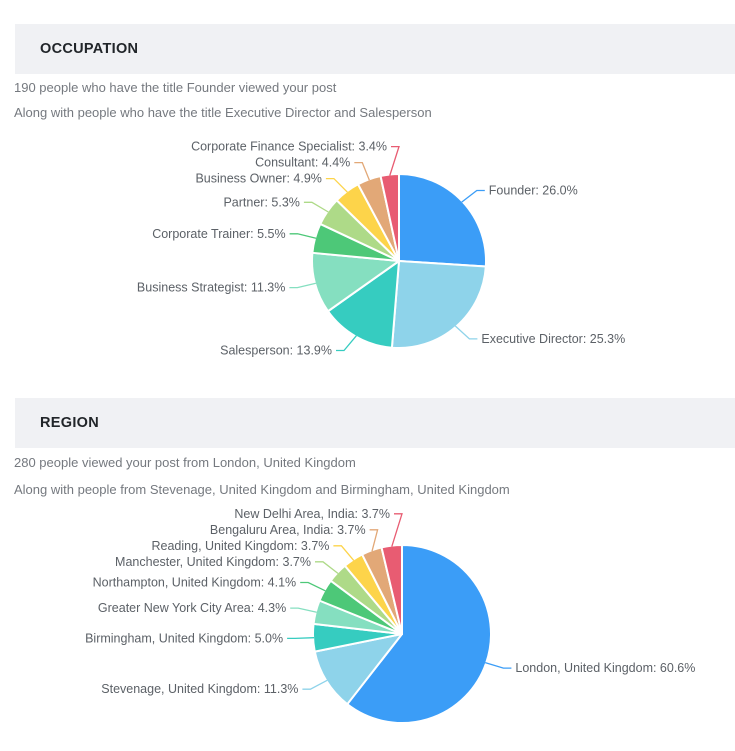  Describe the element at coordinates (344, 553) in the screenshot. I see `pie-label-line-reading-united-kingdom` at that location.